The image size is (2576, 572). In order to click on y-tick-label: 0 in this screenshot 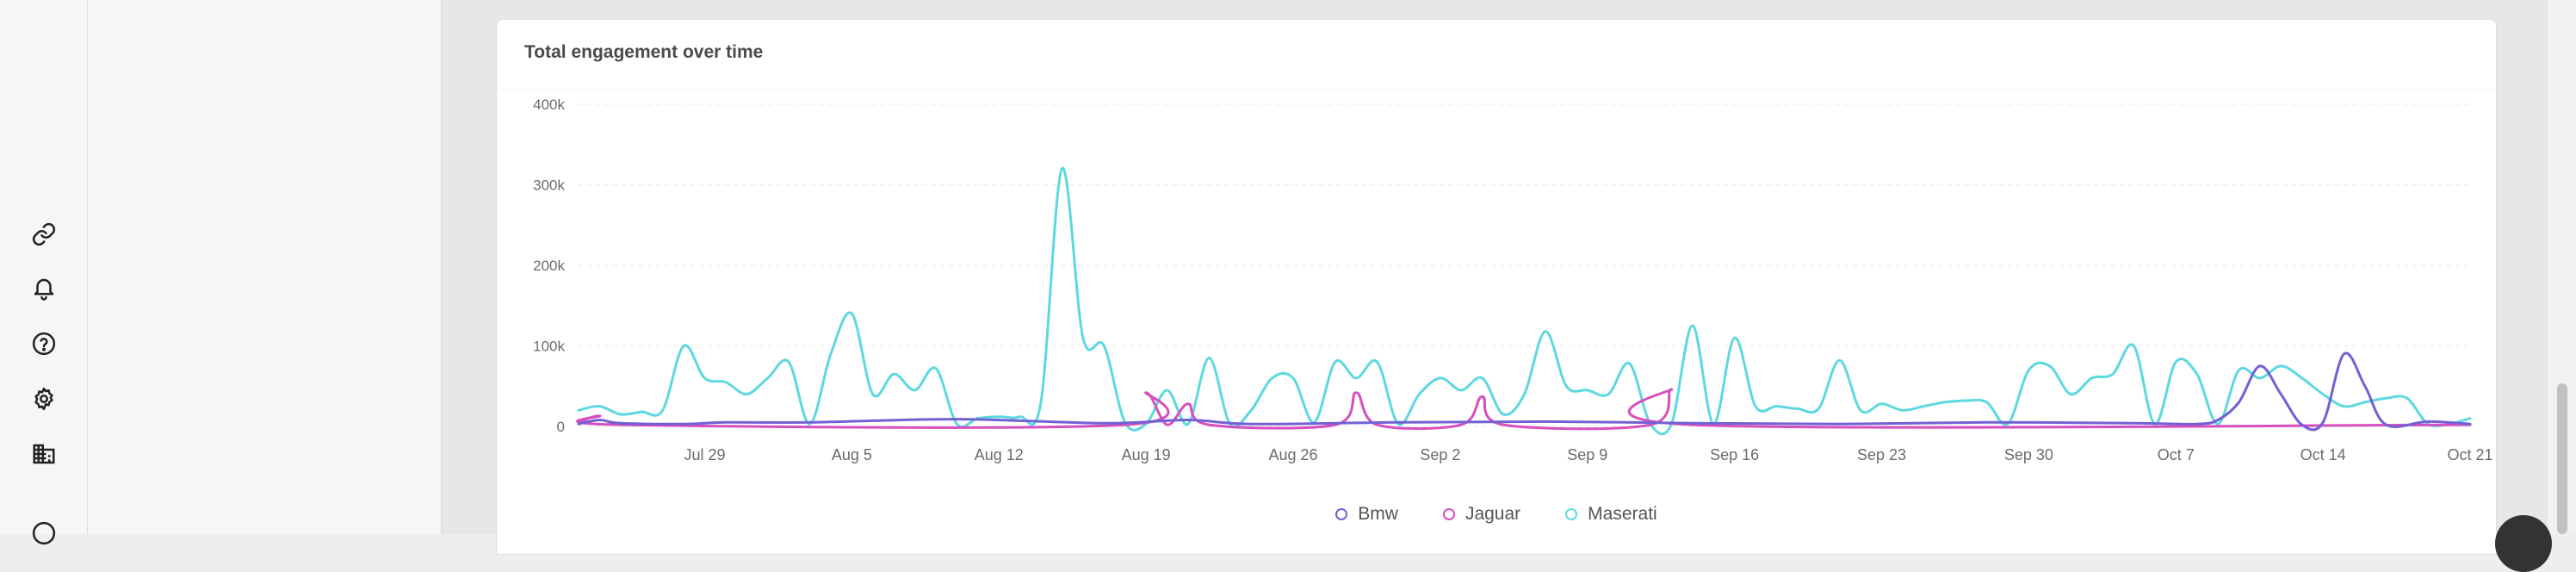, I will do `click(561, 427)`.